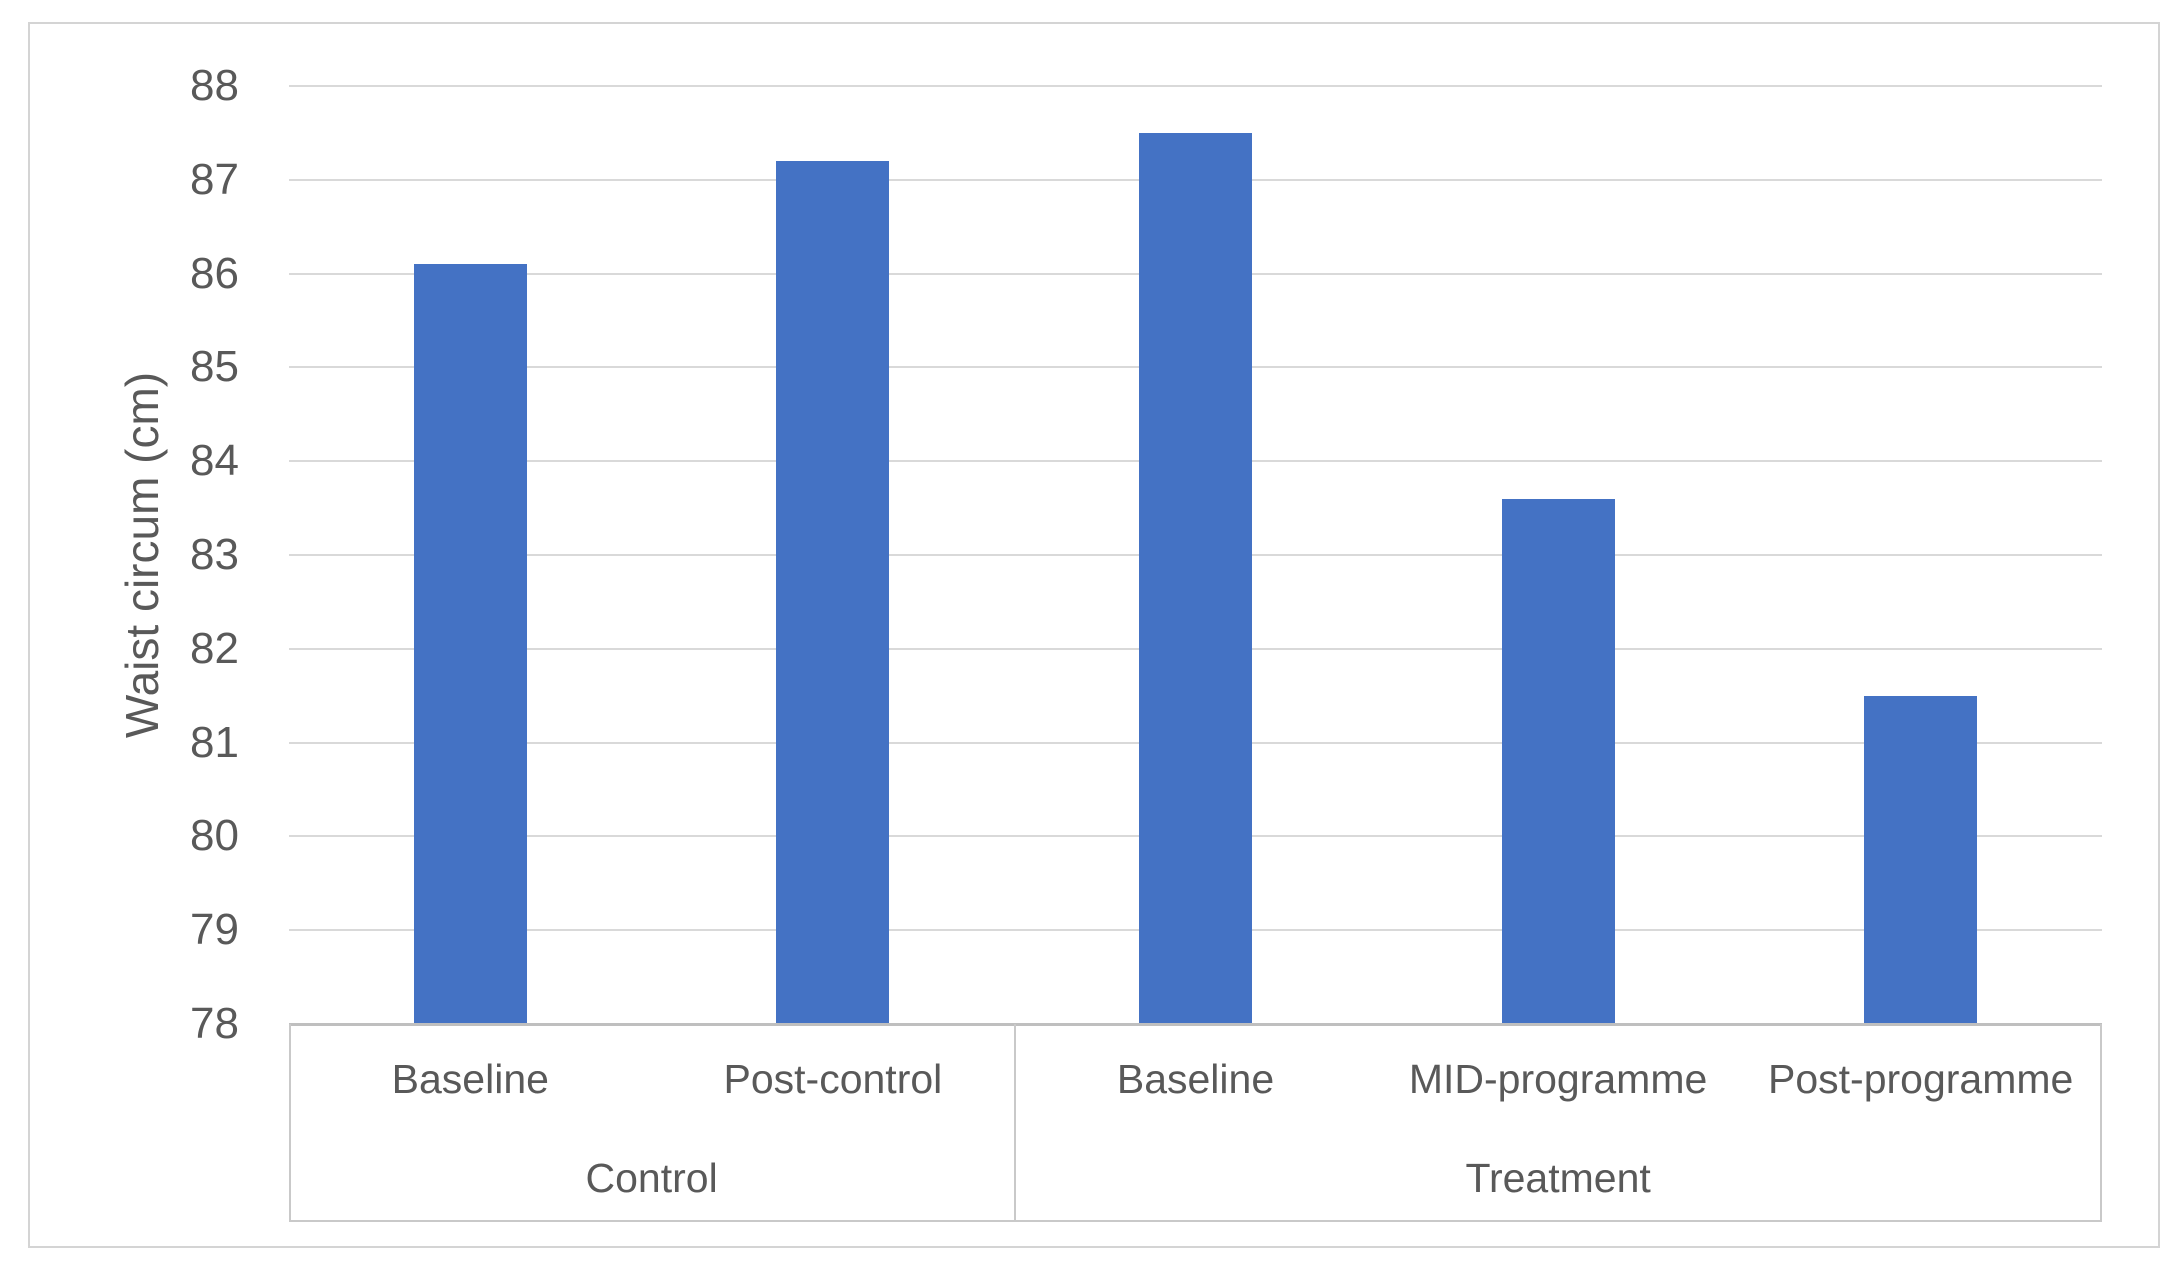  I want to click on y-tick-label-78: 78, so click(214, 1023).